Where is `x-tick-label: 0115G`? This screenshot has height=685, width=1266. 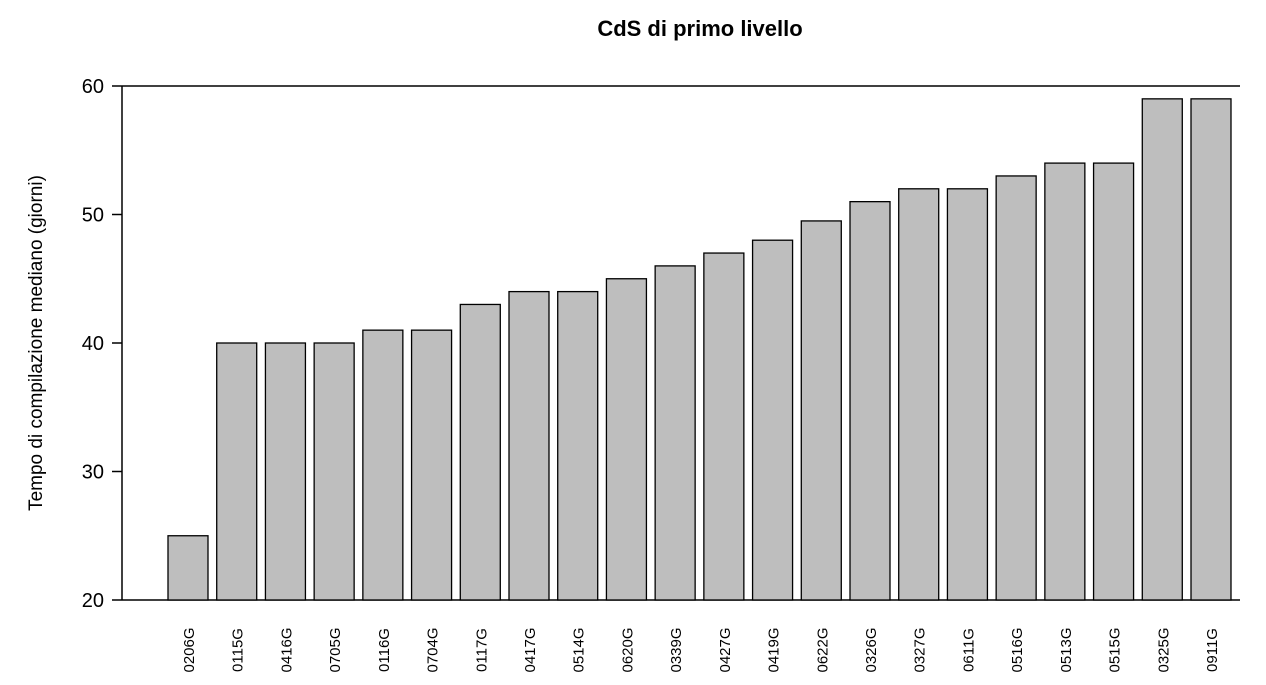 x-tick-label: 0115G is located at coordinates (238, 650).